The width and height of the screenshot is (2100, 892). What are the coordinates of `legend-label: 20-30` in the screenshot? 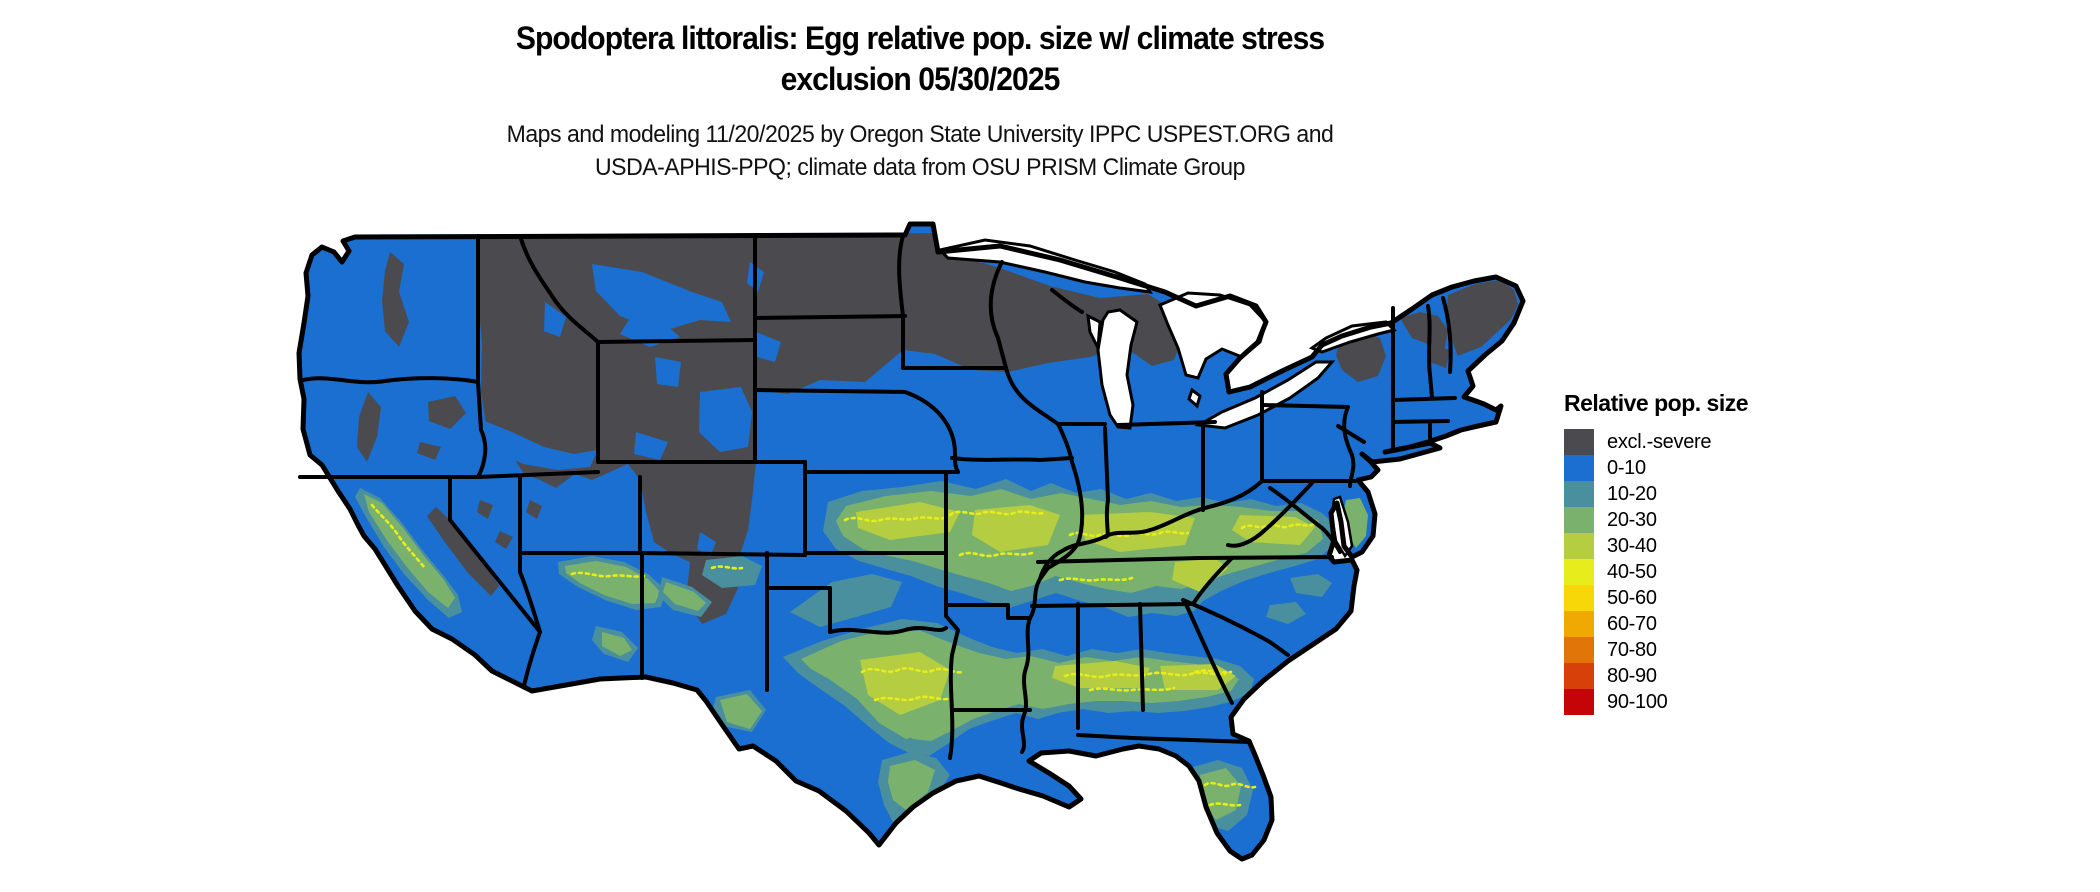 It's located at (1632, 519).